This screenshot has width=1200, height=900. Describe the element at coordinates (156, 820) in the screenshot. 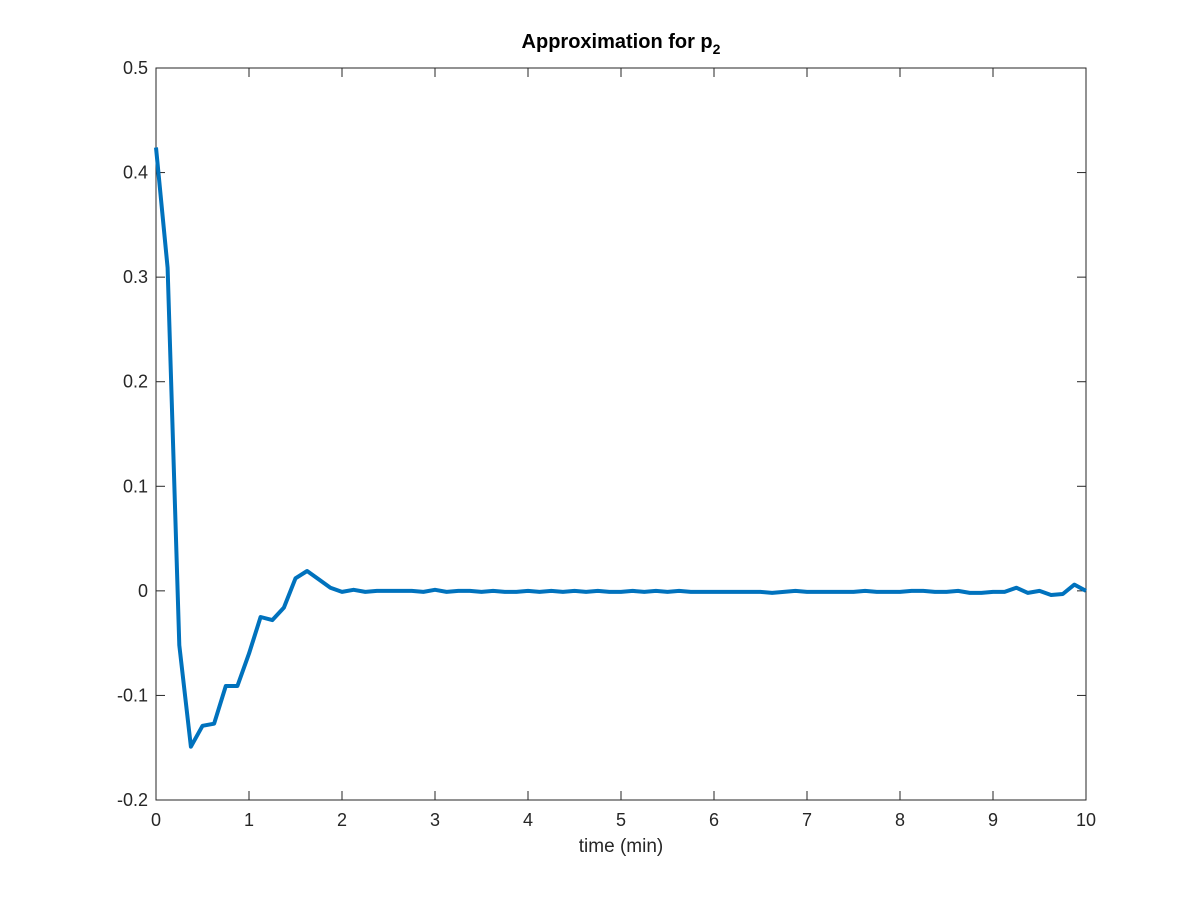

I see `x-tick-label: 0` at that location.